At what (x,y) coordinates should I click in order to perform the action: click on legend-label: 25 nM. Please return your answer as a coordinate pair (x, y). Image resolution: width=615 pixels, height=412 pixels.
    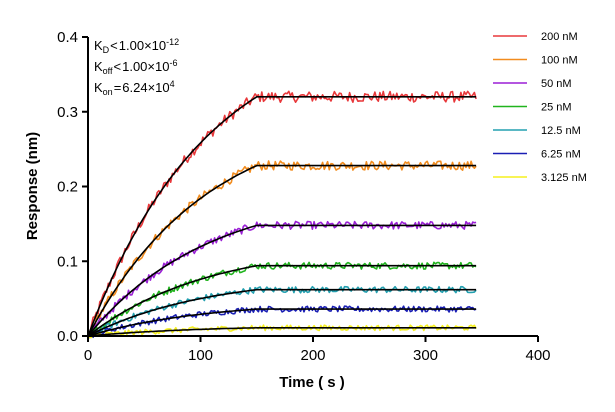
    Looking at the image, I should click on (556, 108).